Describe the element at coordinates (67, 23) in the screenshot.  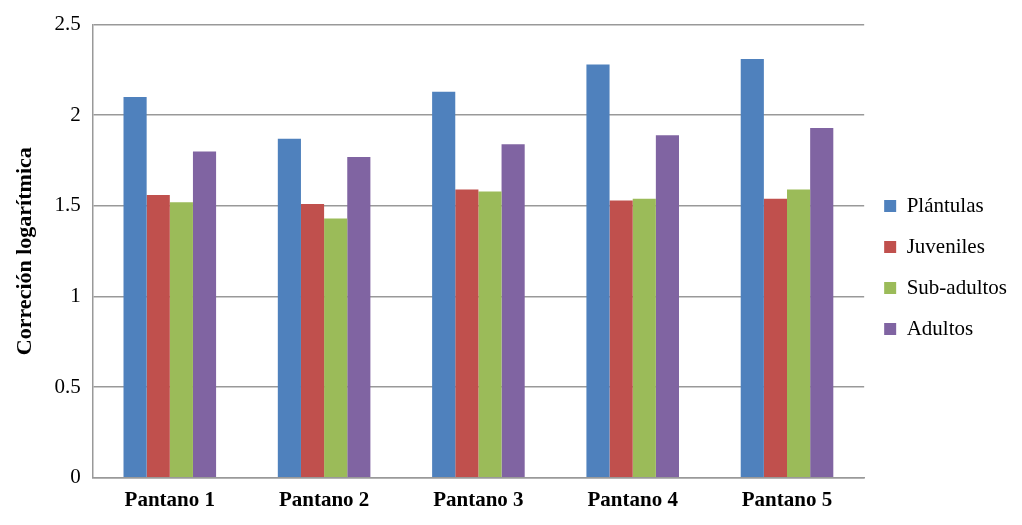
I see `y-tick-label: 2.5` at that location.